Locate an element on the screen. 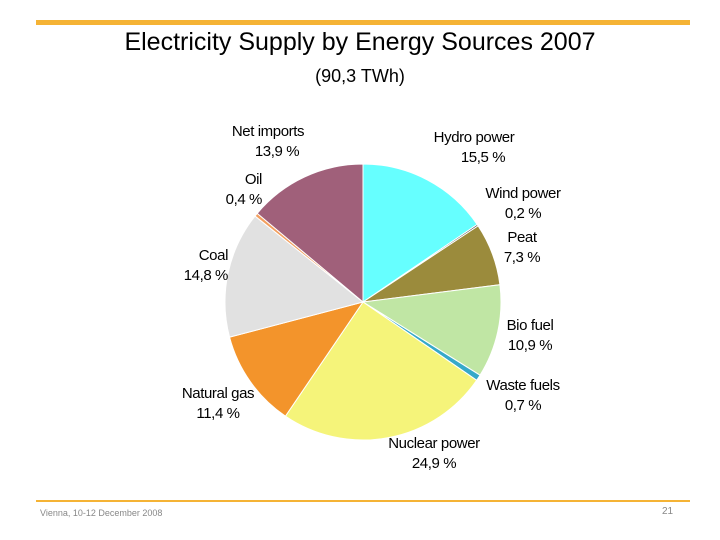  pie-slice-natural-gas is located at coordinates (296, 359).